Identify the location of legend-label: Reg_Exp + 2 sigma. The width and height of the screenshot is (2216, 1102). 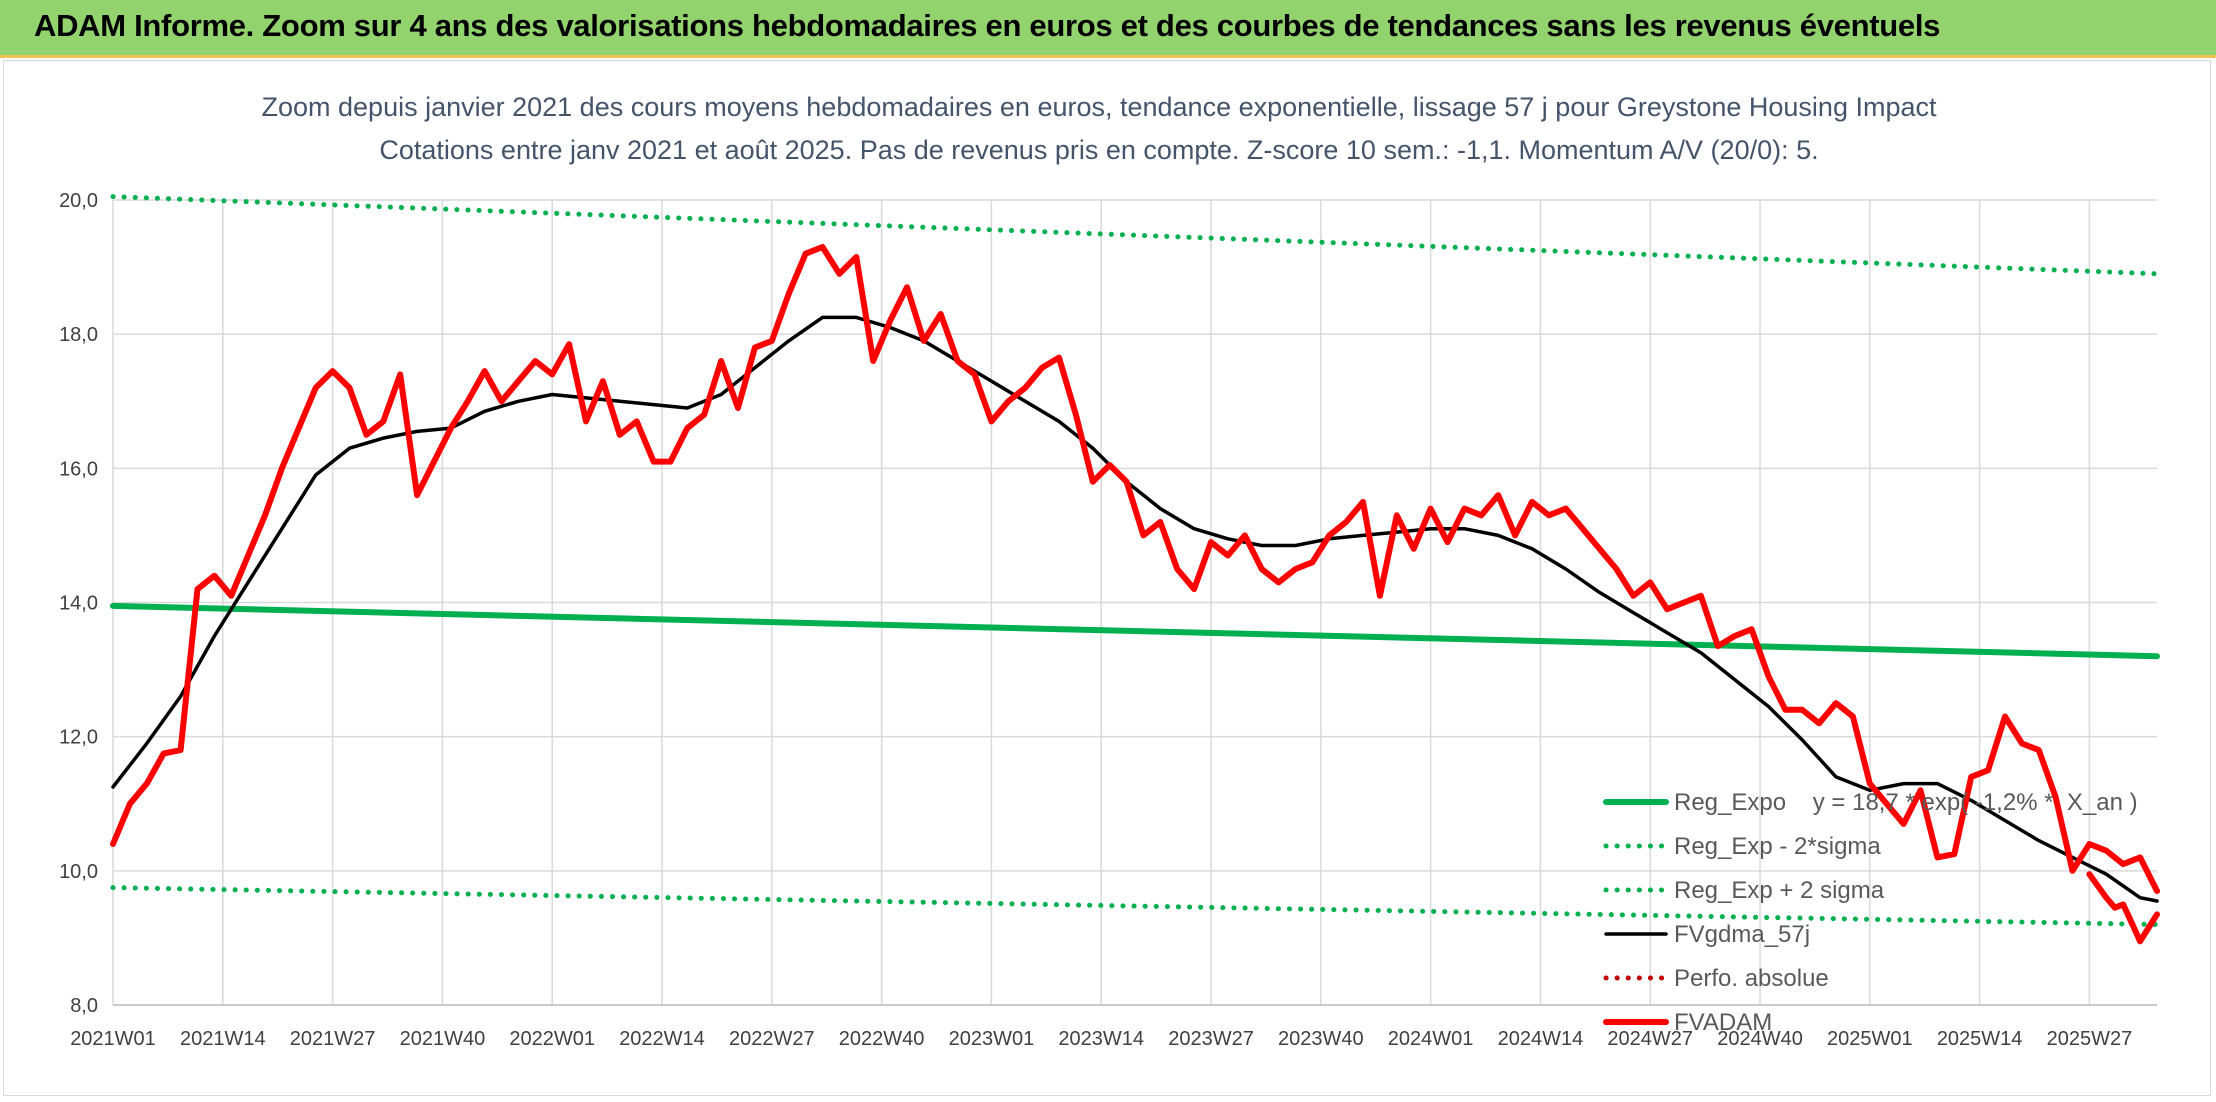
(1779, 890).